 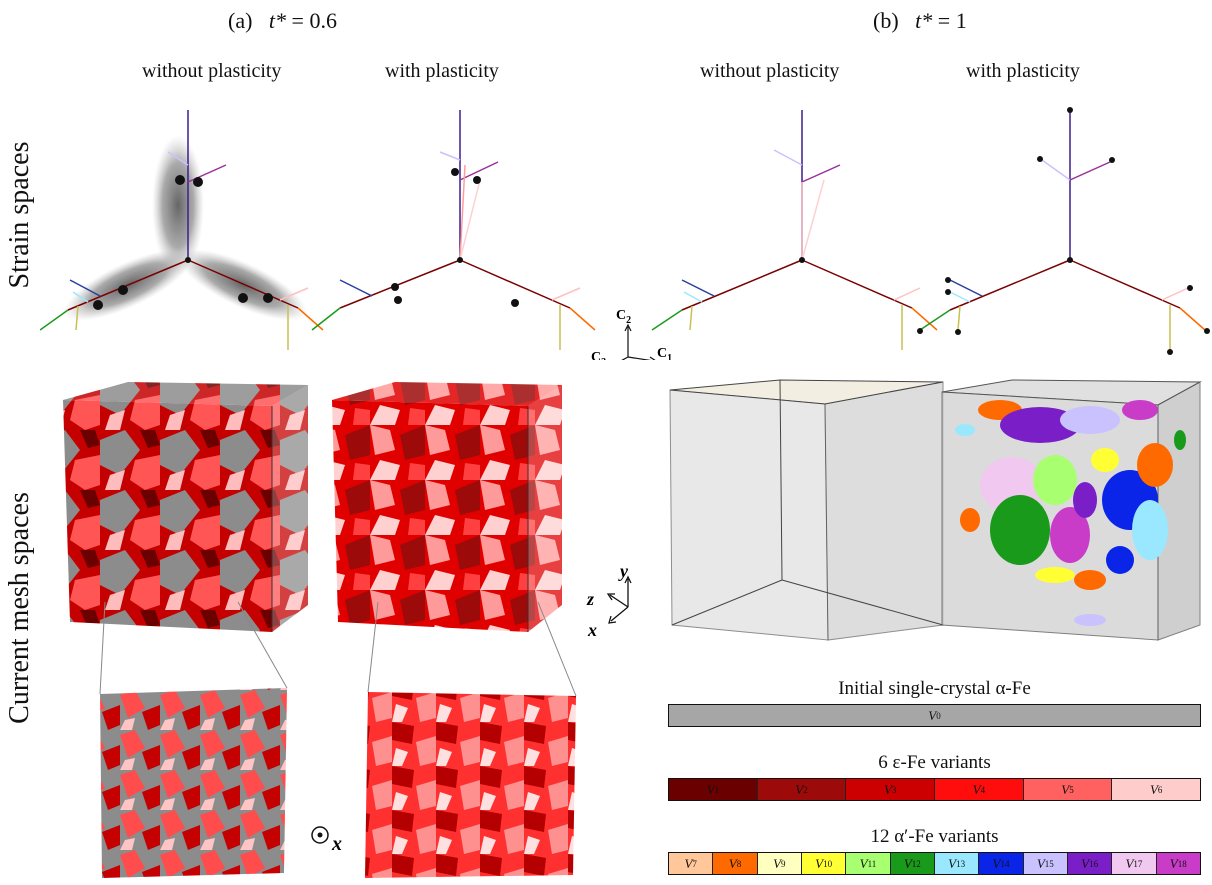 What do you see at coordinates (1023, 71) in the screenshot?
I see `column-title-4: with plasticity` at bounding box center [1023, 71].